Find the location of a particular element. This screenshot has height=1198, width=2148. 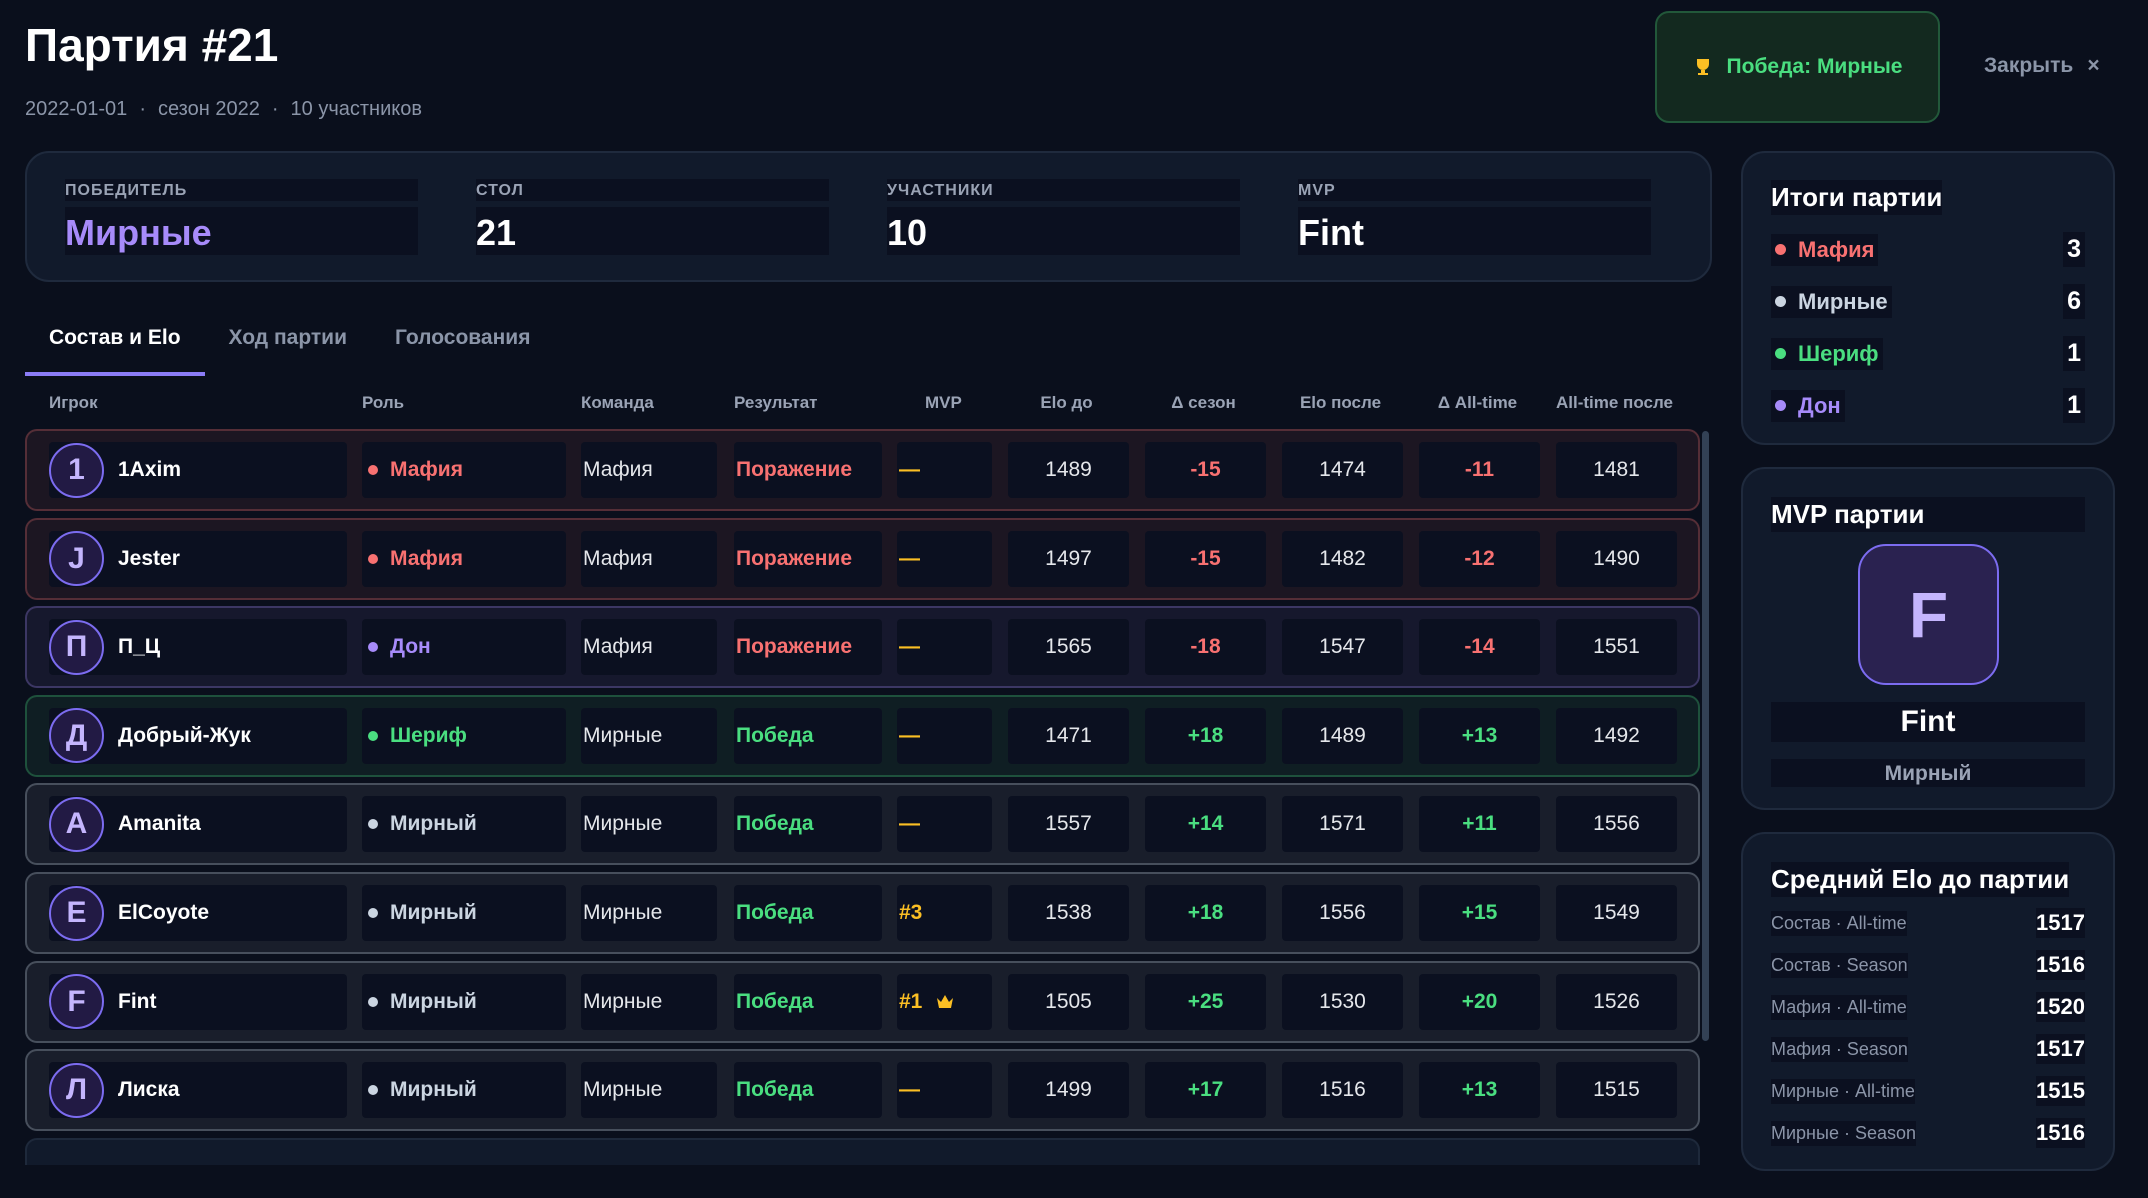

player-name: 1Axim is located at coordinates (150, 469).